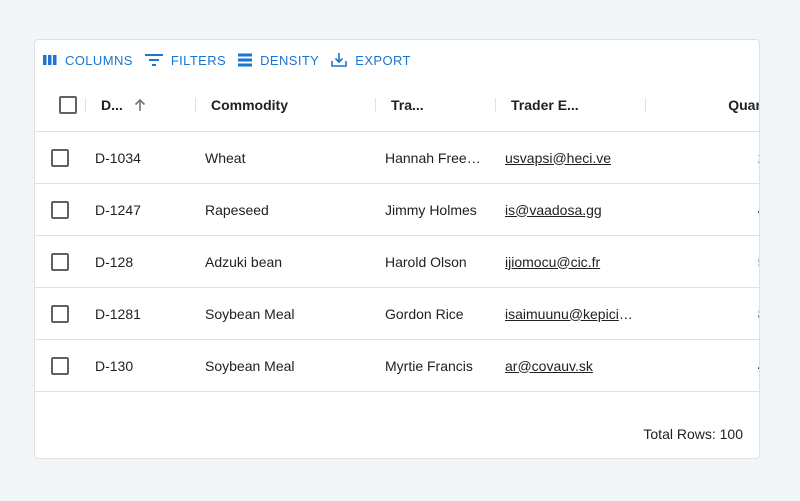  Describe the element at coordinates (429, 365) in the screenshot. I see `cell-trader-name: Myrtie Francis` at that location.